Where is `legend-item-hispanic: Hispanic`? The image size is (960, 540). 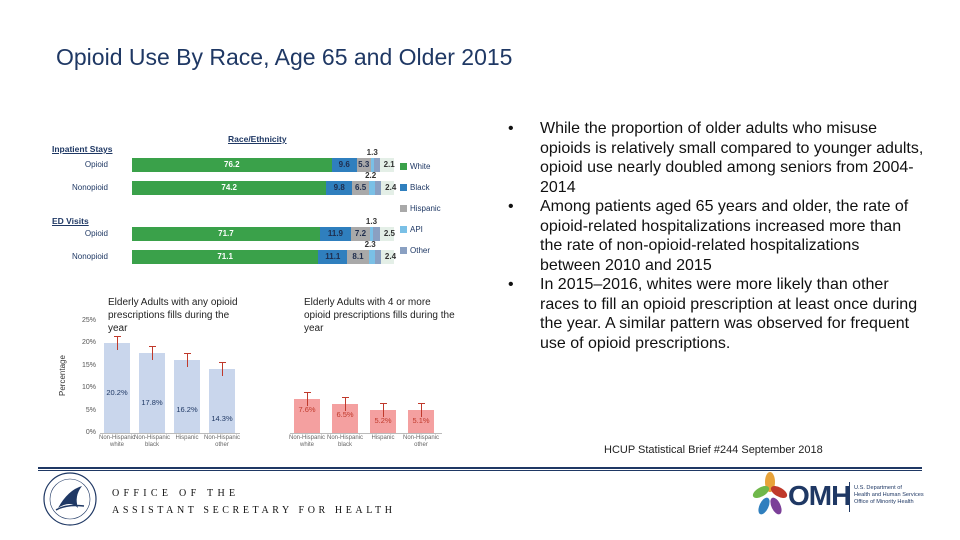
legend-item-hispanic: Hispanic is located at coordinates (420, 208).